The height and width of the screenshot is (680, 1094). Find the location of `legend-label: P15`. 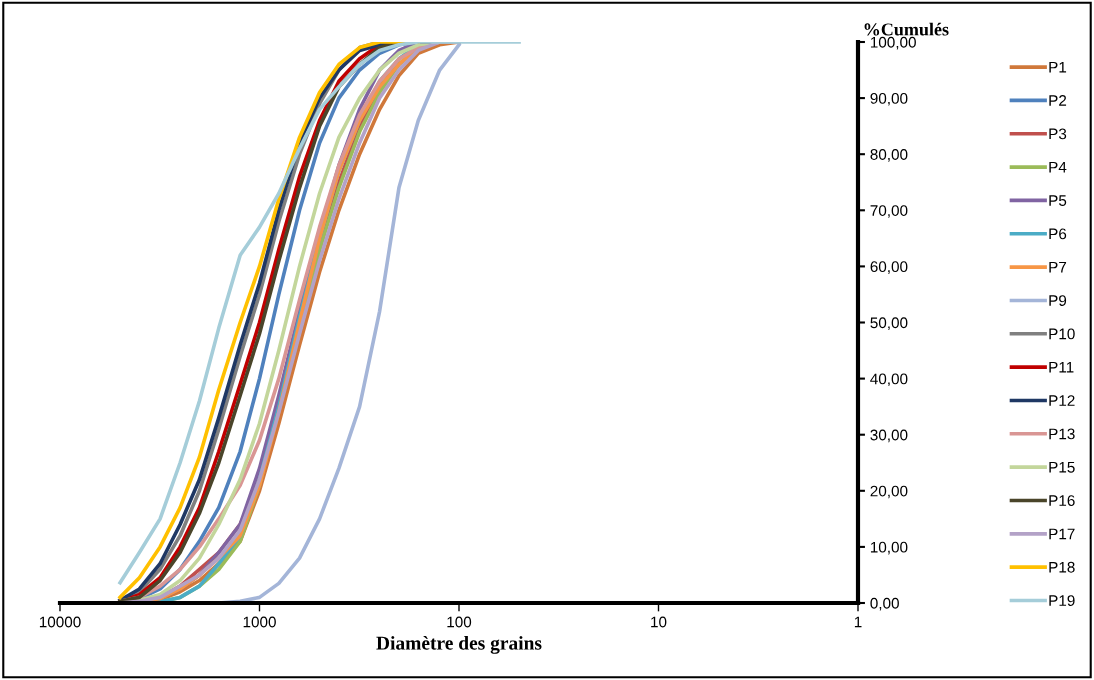

legend-label: P15 is located at coordinates (1062, 467).